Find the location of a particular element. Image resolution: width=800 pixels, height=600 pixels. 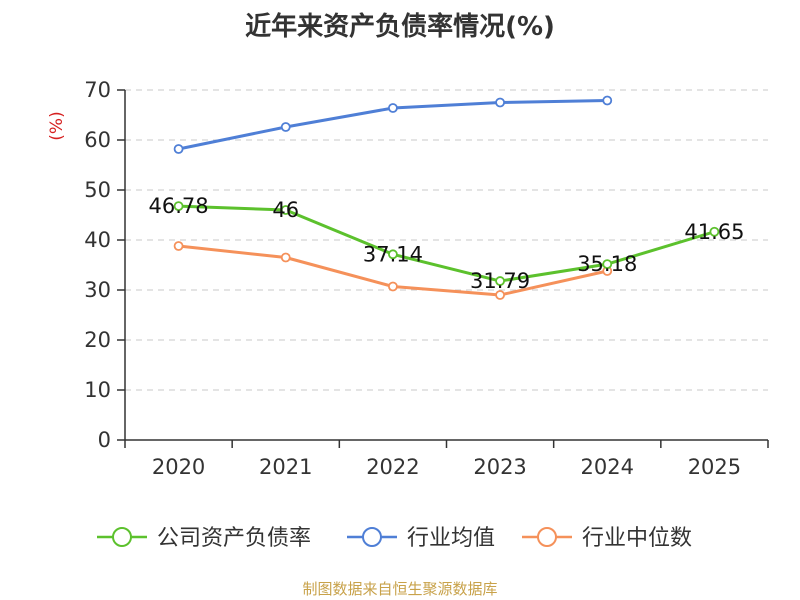

y-tick-label: 70 is located at coordinates (97, 90).